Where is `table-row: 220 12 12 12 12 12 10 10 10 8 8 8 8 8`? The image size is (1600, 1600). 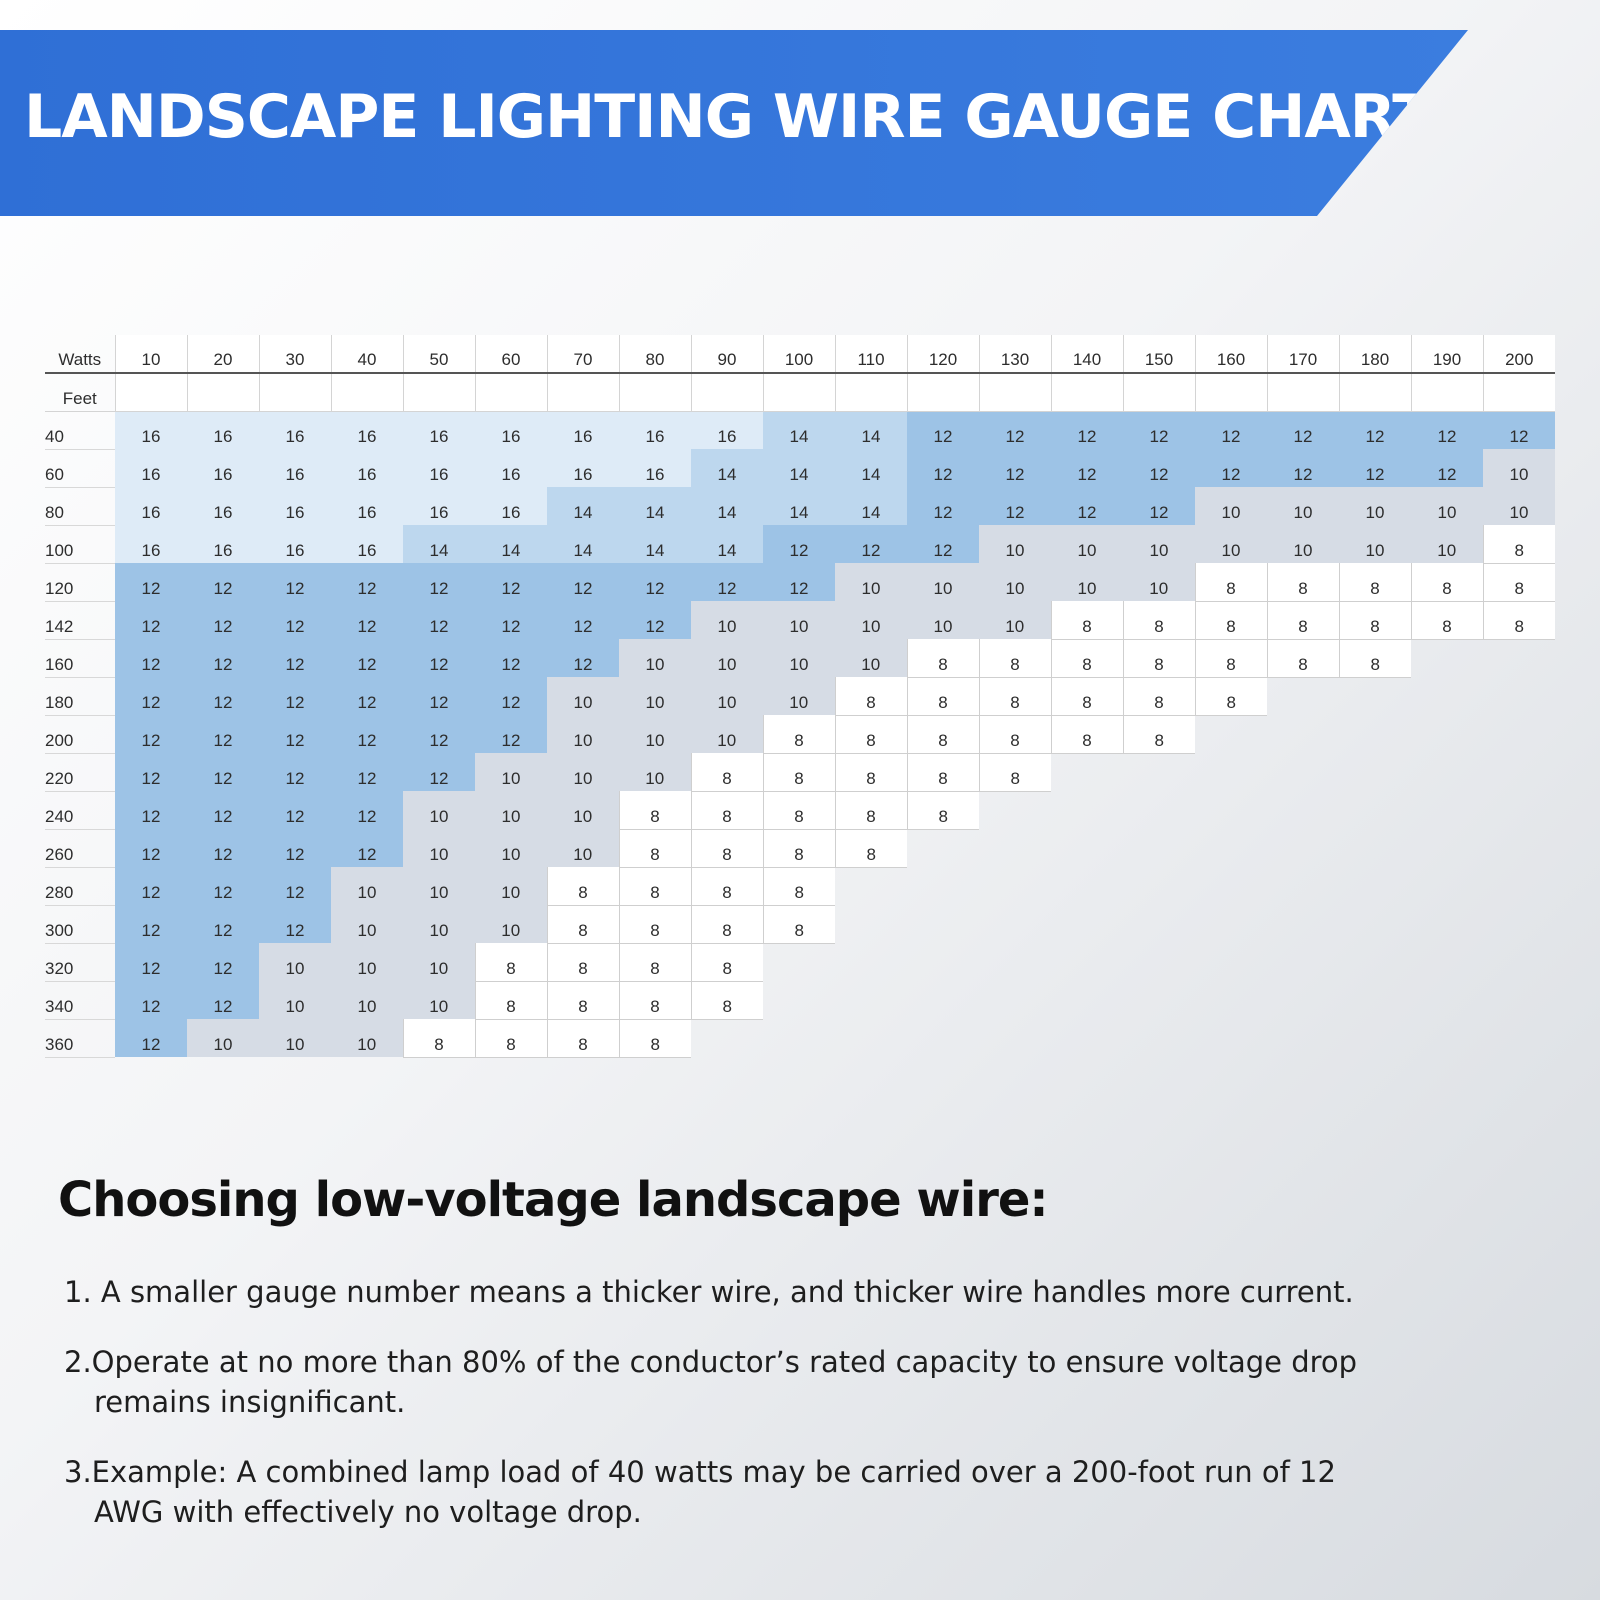 table-row: 220 12 12 12 12 12 10 10 10 8 8 8 8 8 is located at coordinates (800, 772).